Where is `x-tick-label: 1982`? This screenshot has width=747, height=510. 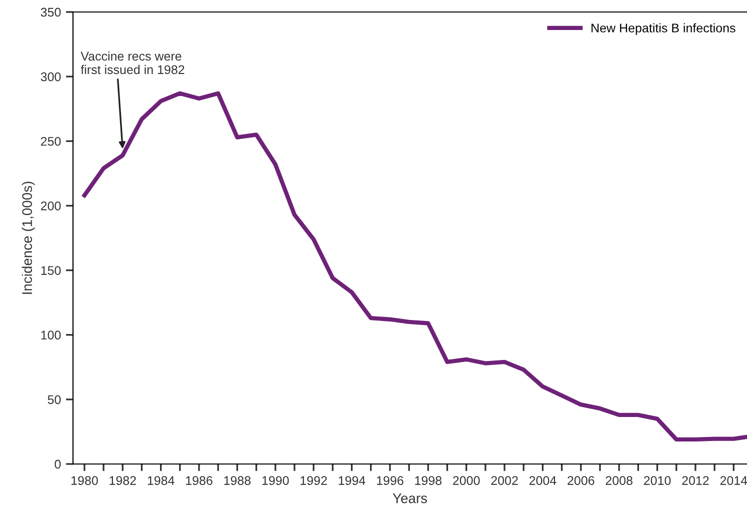
x-tick-label: 1982 is located at coordinates (123, 480).